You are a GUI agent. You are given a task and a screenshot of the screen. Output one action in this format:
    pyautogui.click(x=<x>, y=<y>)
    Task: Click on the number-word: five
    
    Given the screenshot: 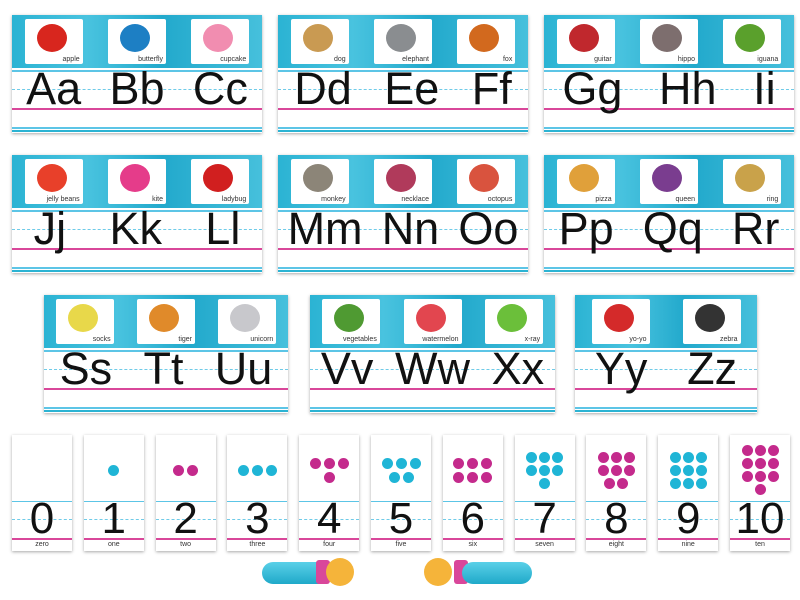 What is the action you would take?
    pyautogui.click(x=401, y=544)
    